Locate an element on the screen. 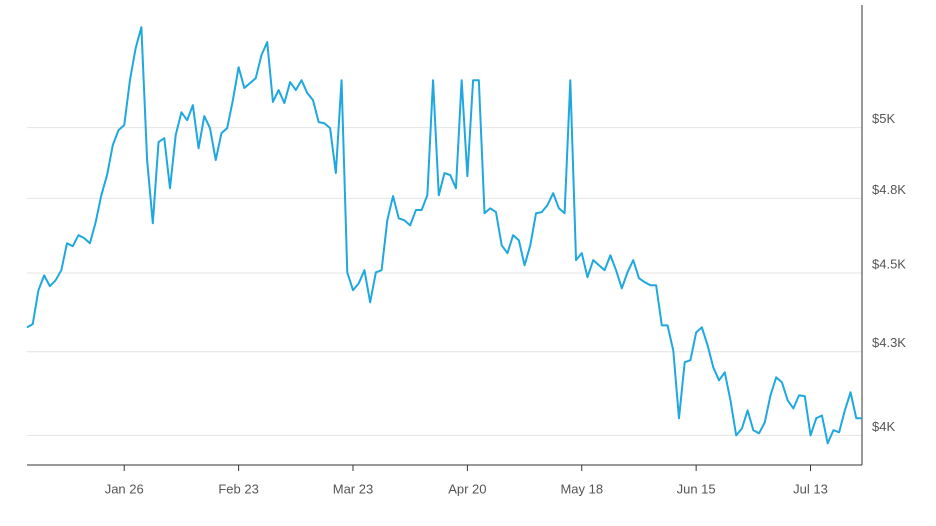 The width and height of the screenshot is (936, 526). x-tick-label: Jan 26 is located at coordinates (124, 488).